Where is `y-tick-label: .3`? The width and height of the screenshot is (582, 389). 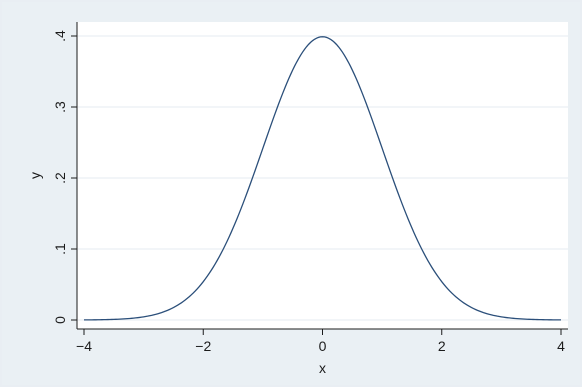
y-tick-label: .3 is located at coordinates (60, 107).